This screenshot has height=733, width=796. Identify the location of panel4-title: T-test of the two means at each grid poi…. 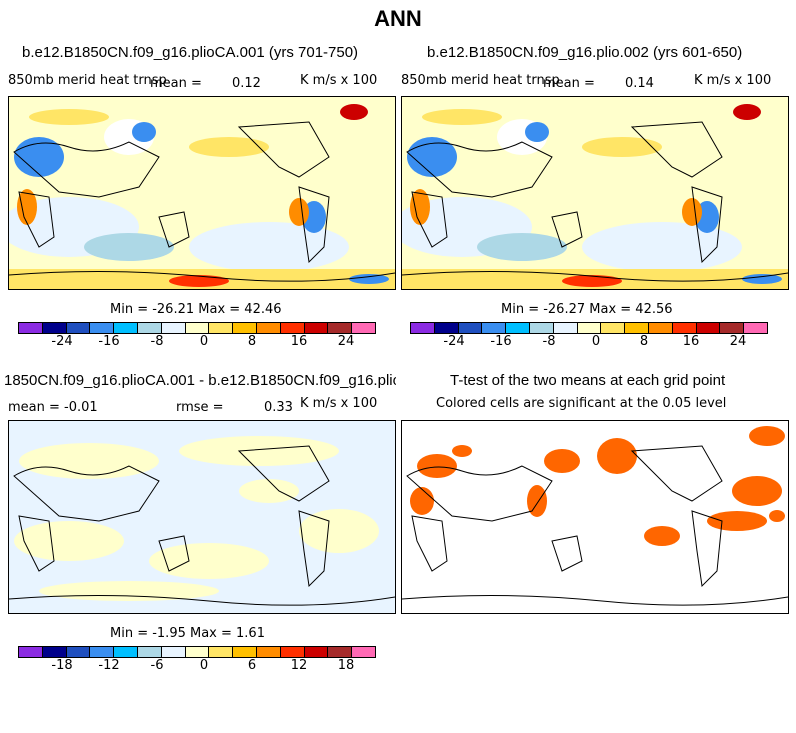
(588, 380).